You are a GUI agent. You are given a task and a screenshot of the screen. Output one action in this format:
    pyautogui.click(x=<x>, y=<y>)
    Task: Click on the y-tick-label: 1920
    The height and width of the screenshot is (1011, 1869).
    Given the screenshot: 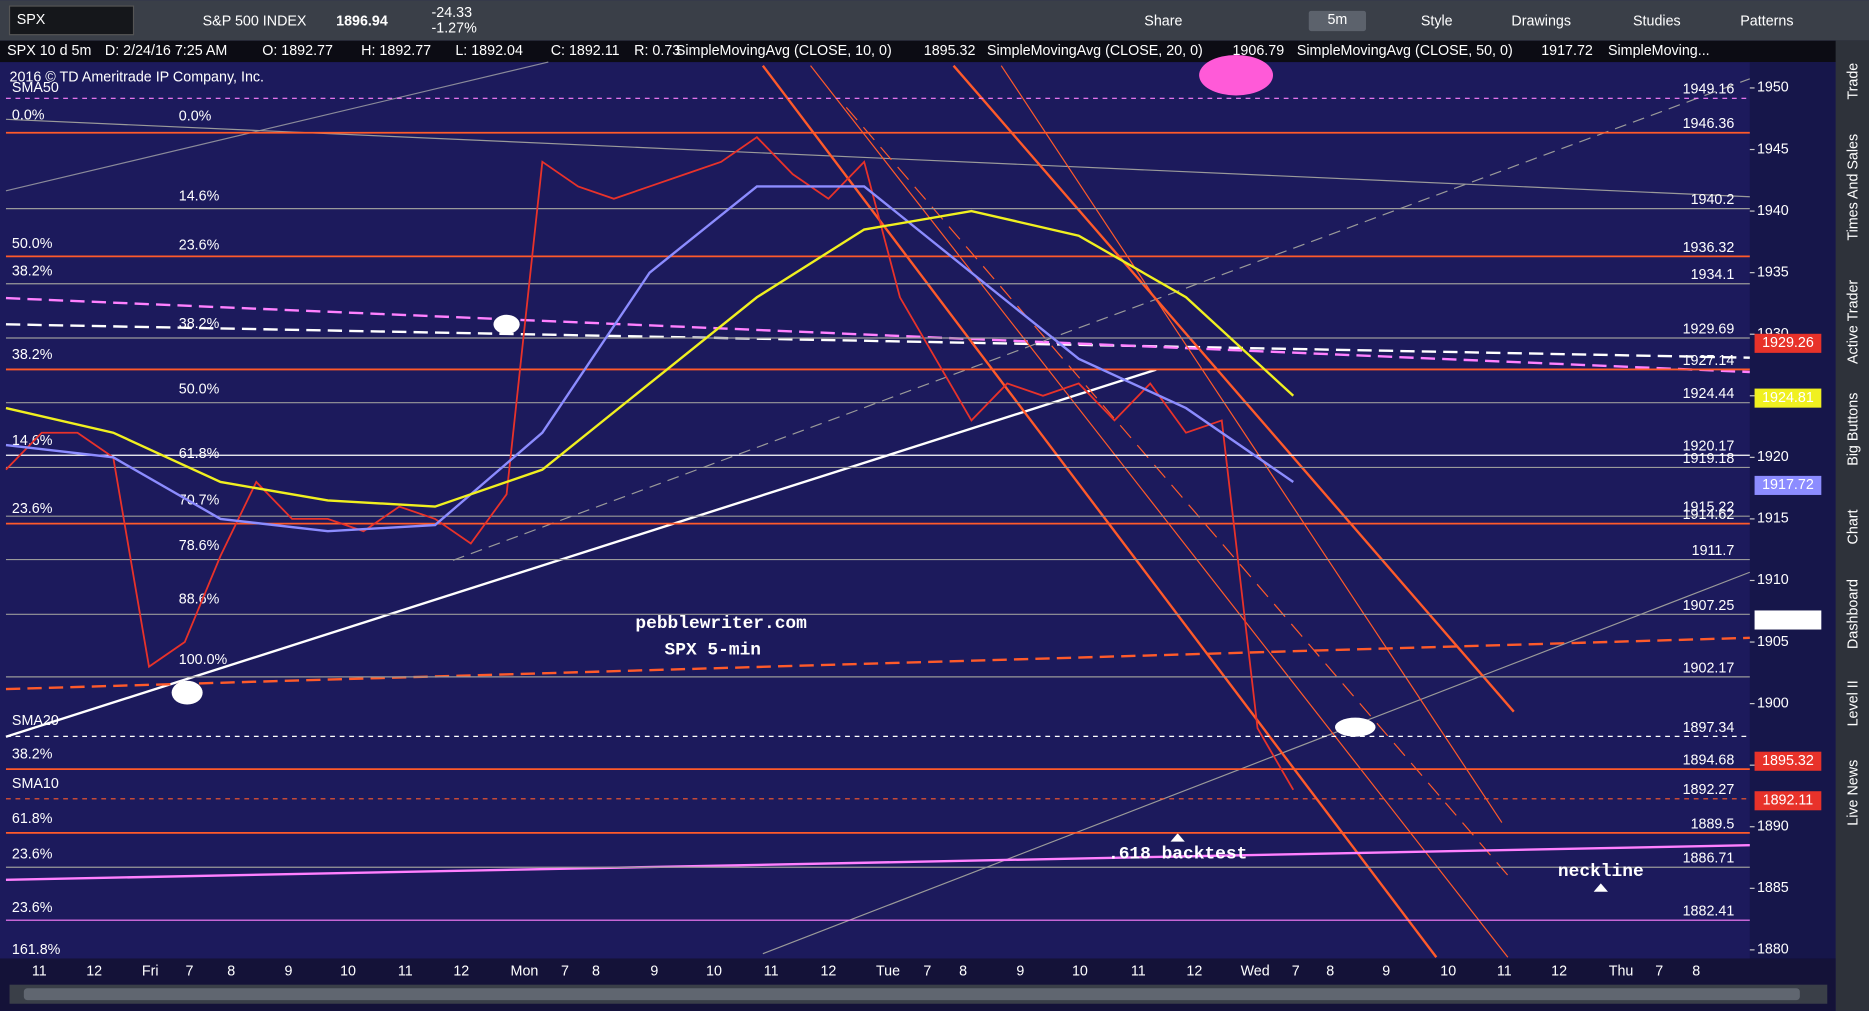 What is the action you would take?
    pyautogui.click(x=1773, y=457)
    